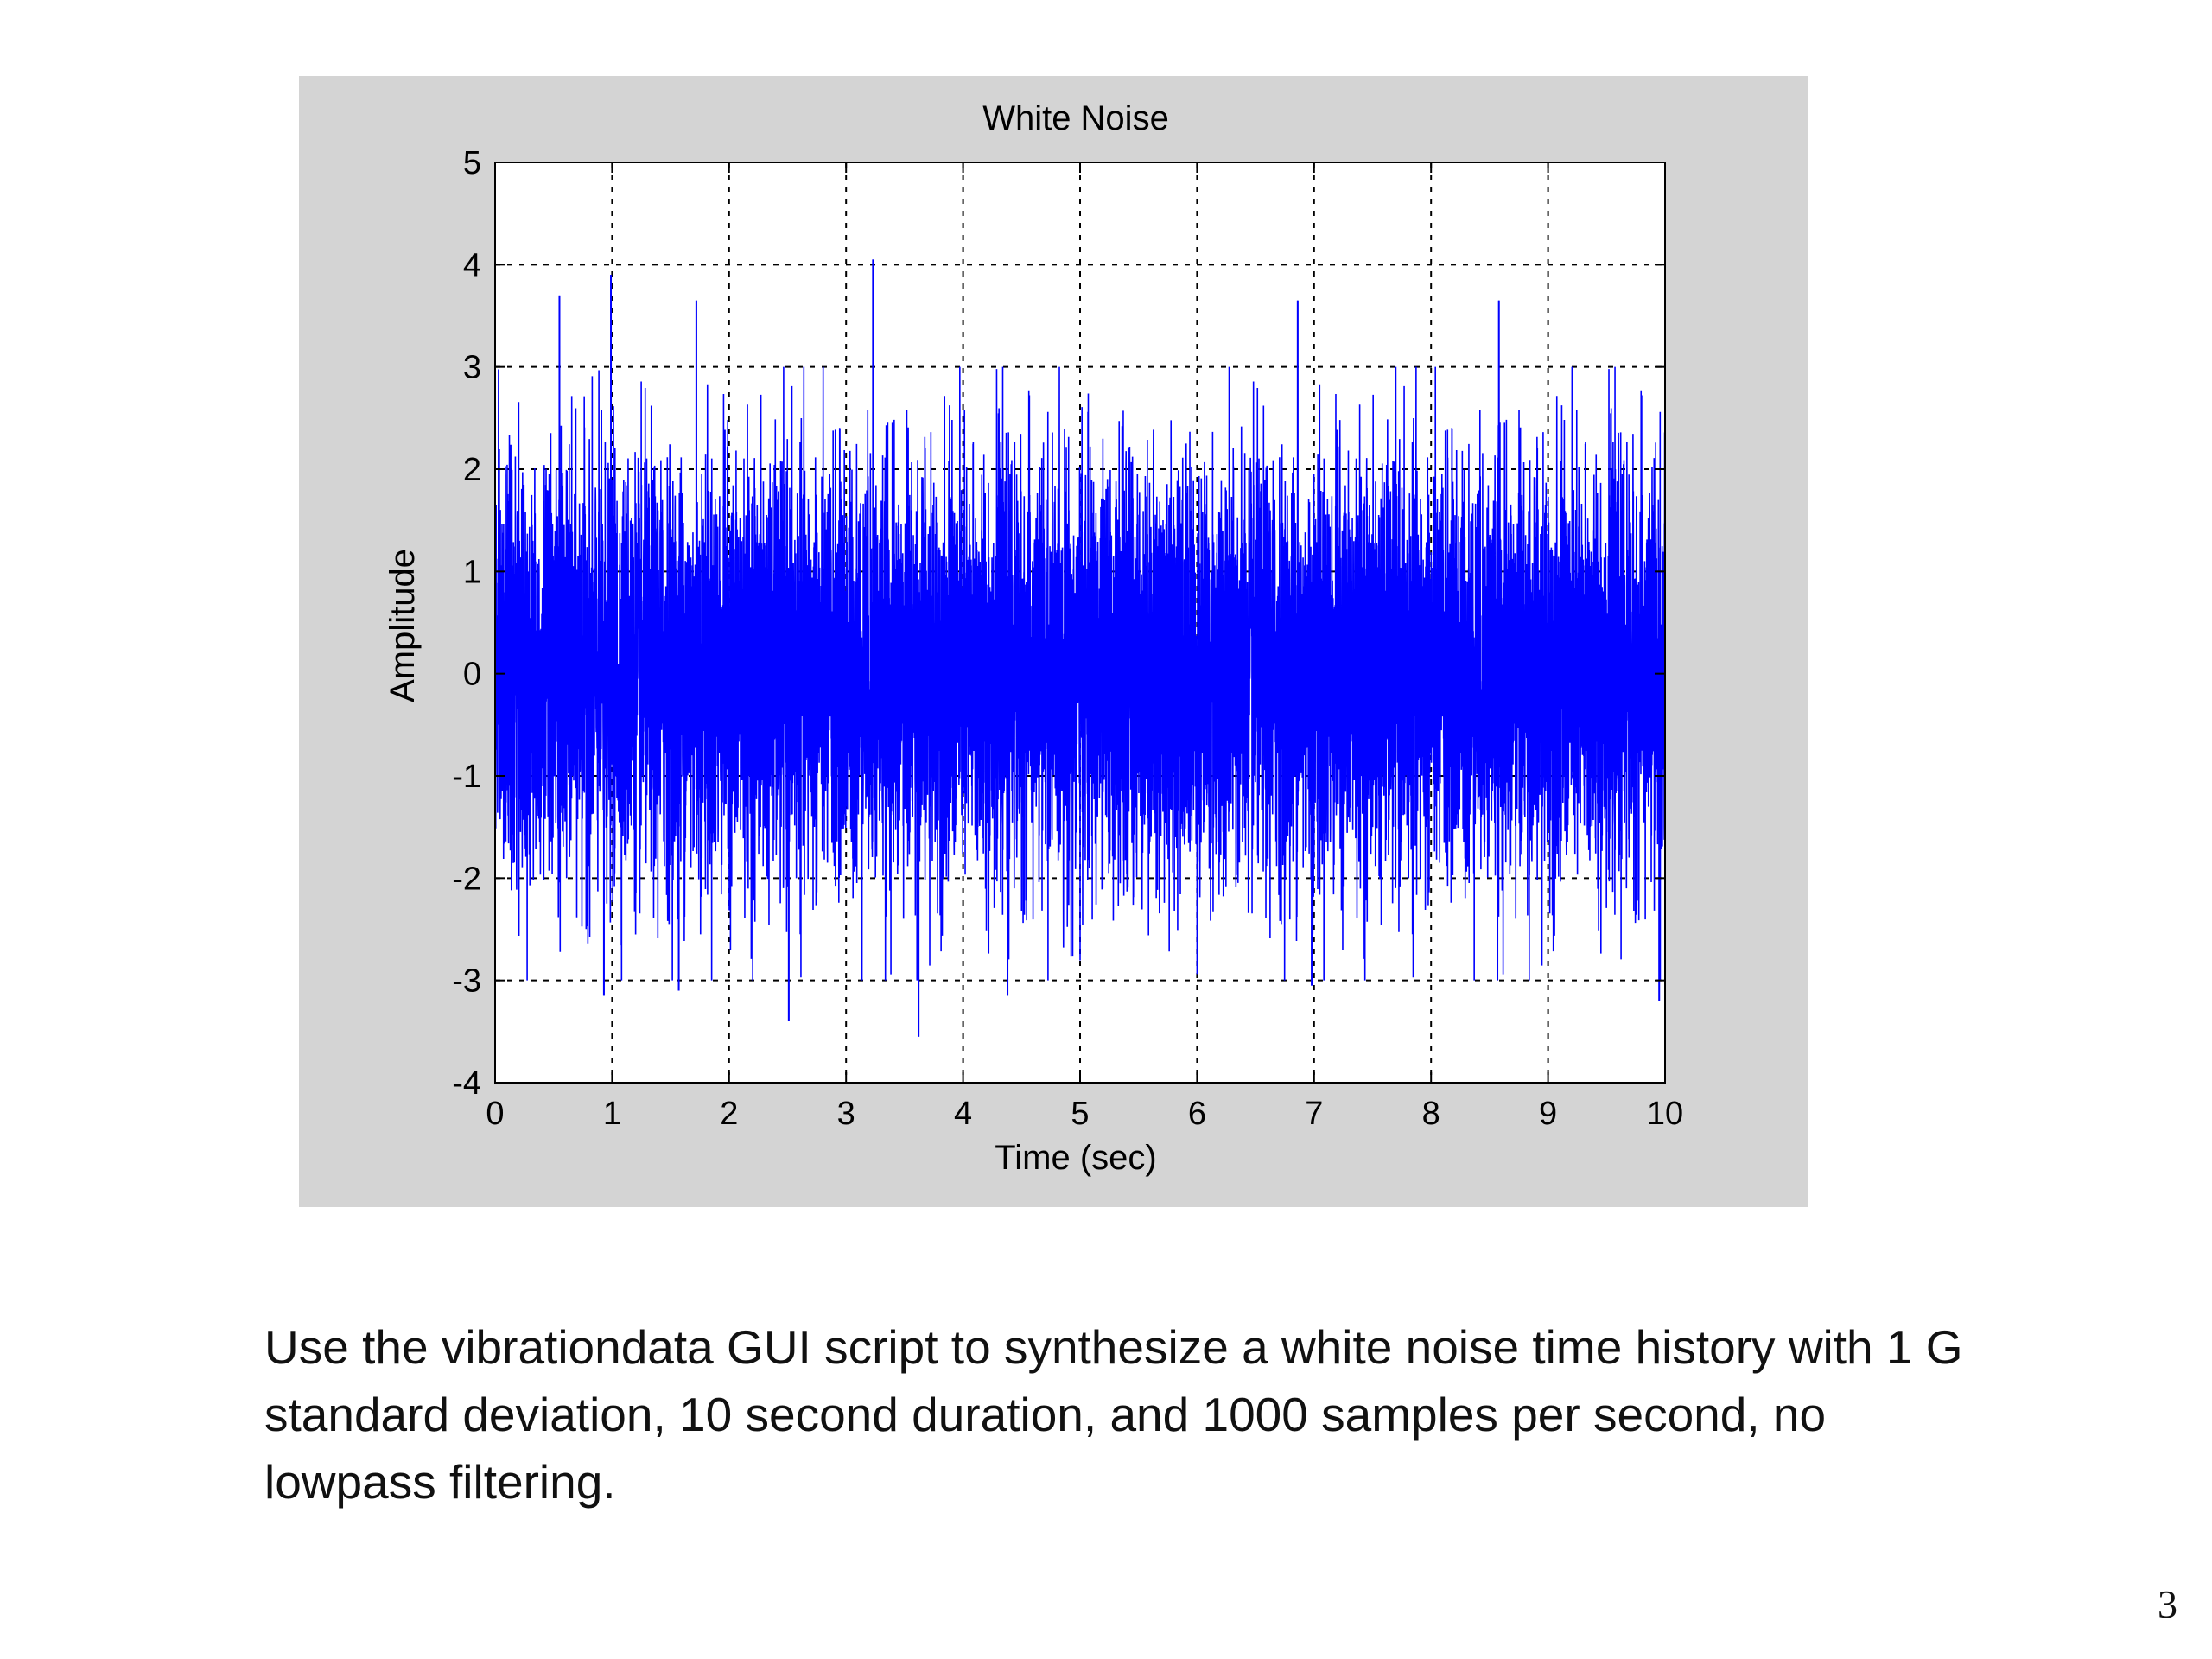 The image size is (2212, 1659). Describe the element at coordinates (1075, 118) in the screenshot. I see `chart-title: White Noise` at that location.